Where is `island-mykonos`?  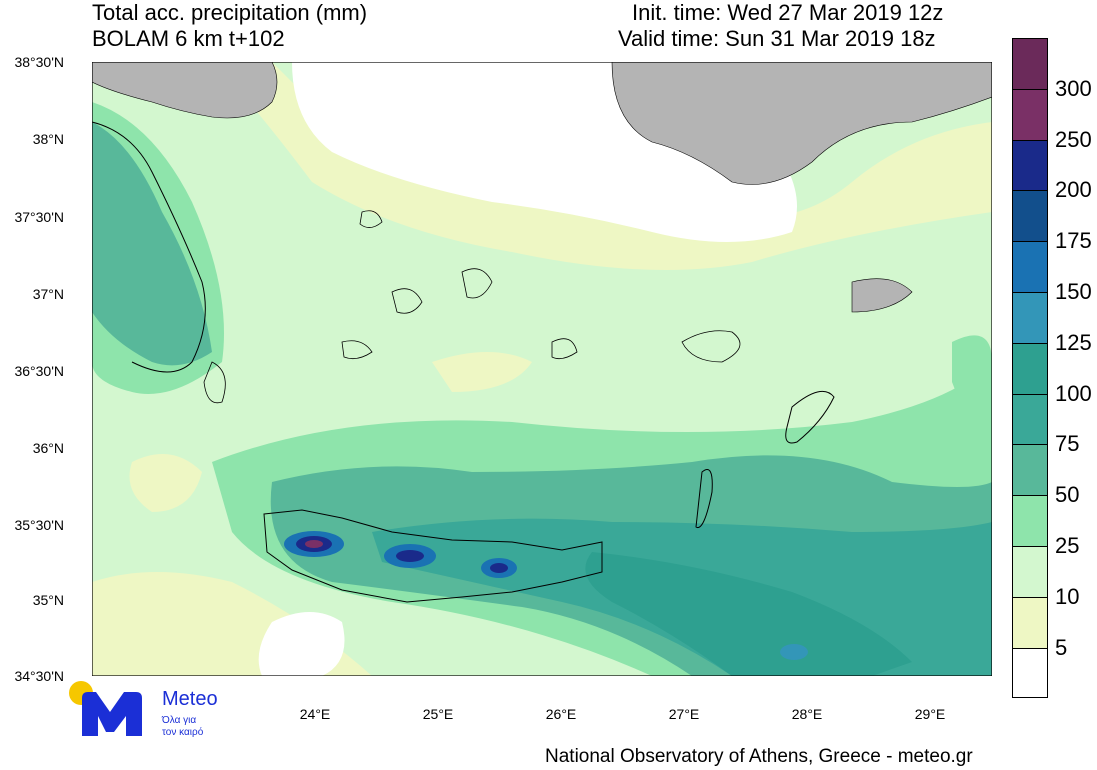
island-mykonos is located at coordinates (371, 219).